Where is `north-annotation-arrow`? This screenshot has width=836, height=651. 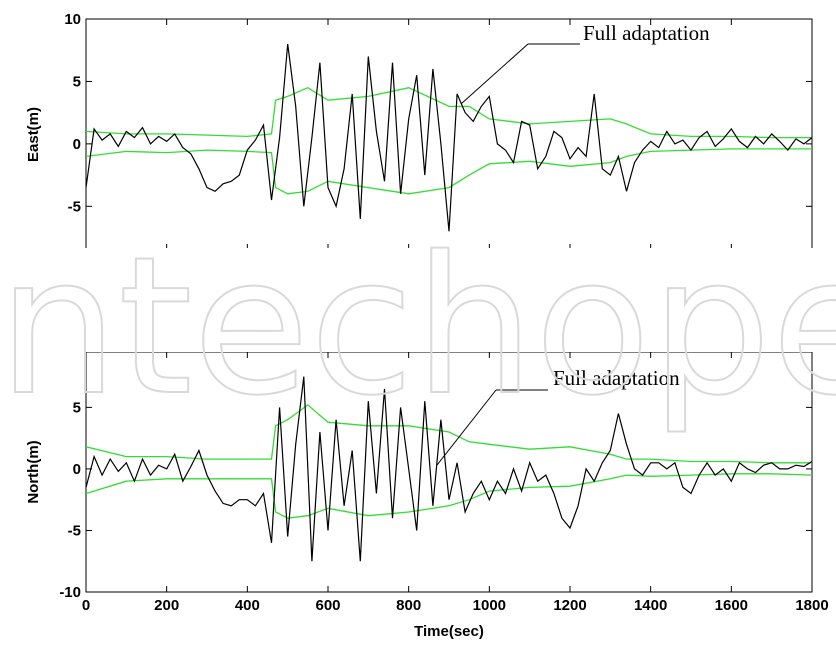
north-annotation-arrow is located at coordinates (466, 427).